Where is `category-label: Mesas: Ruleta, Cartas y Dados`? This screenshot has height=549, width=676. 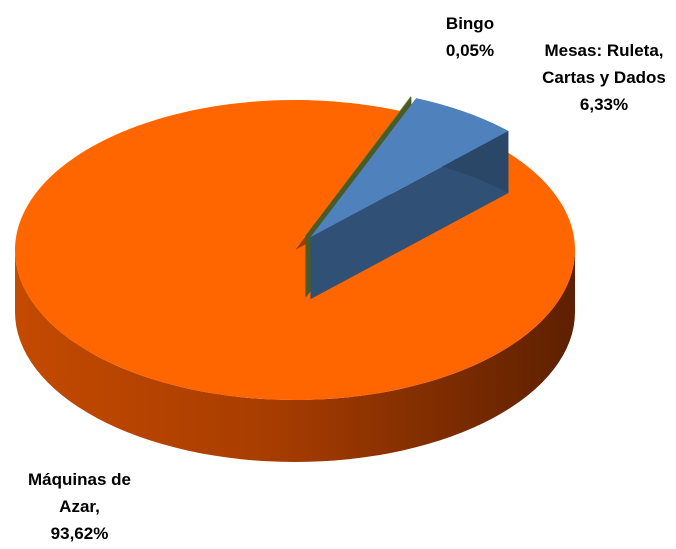
category-label: Mesas: Ruleta, Cartas y Dados is located at coordinates (604, 64).